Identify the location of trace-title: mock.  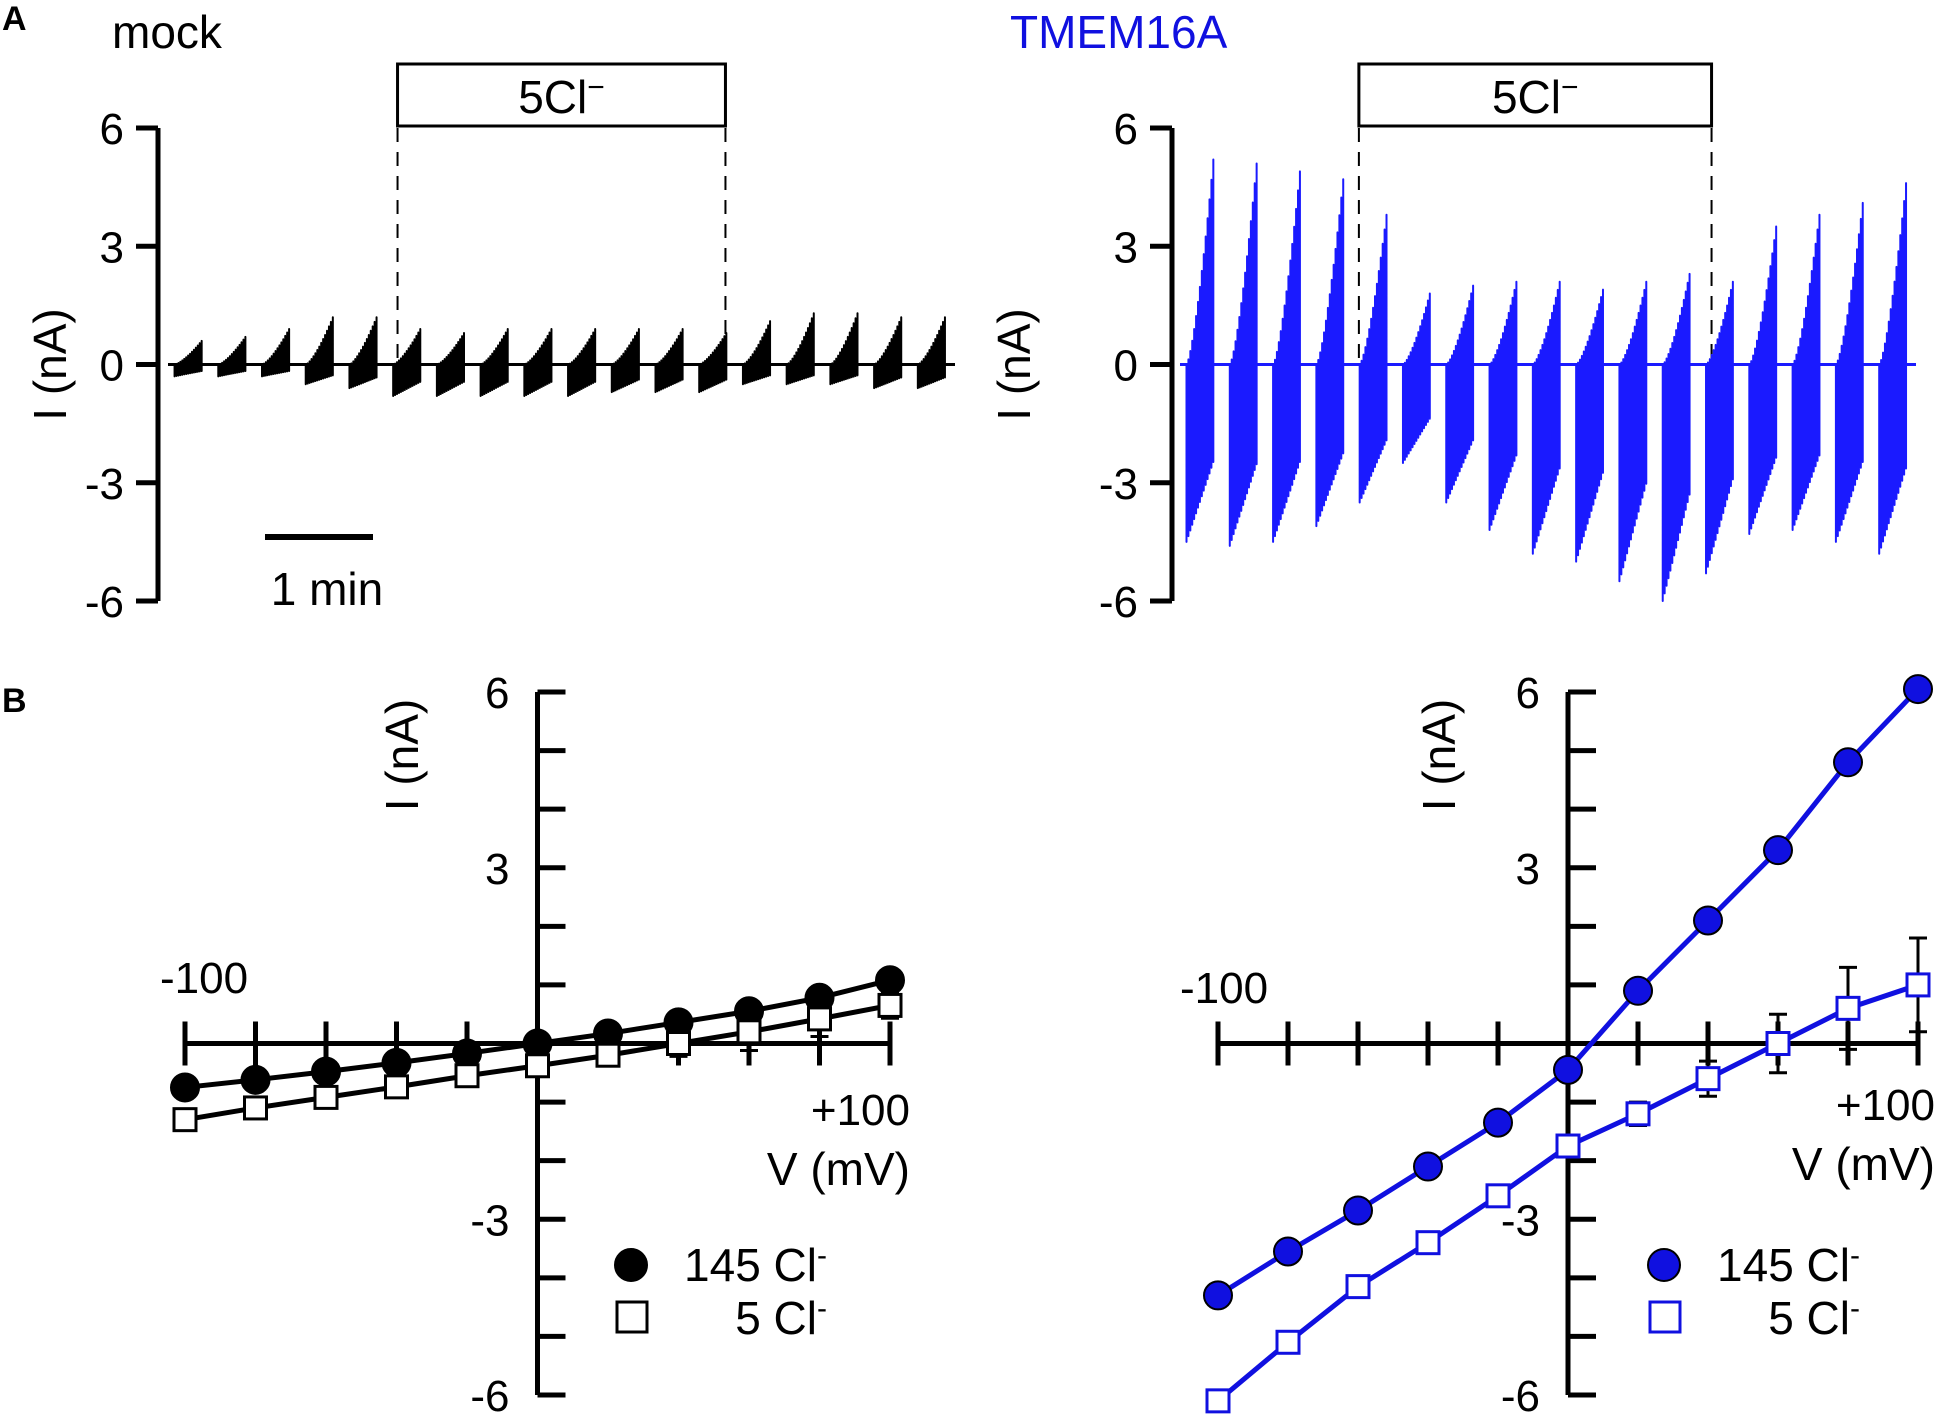
(167, 32).